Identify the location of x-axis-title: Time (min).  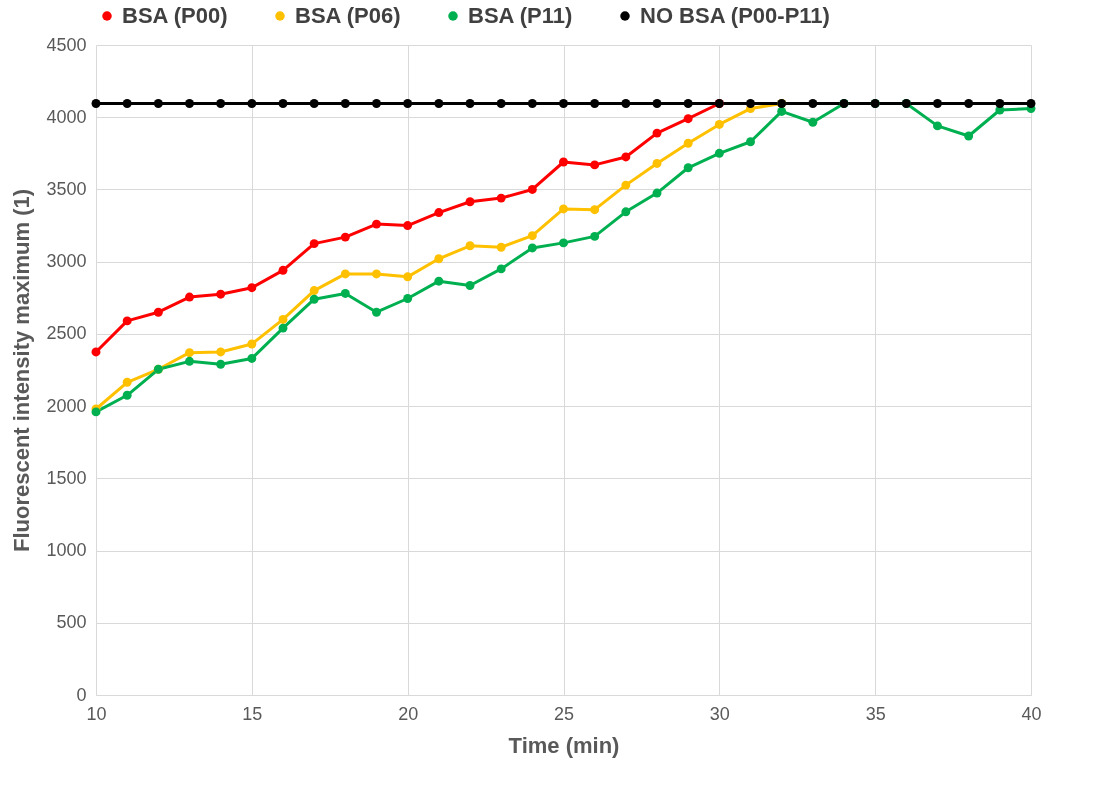
(564, 745).